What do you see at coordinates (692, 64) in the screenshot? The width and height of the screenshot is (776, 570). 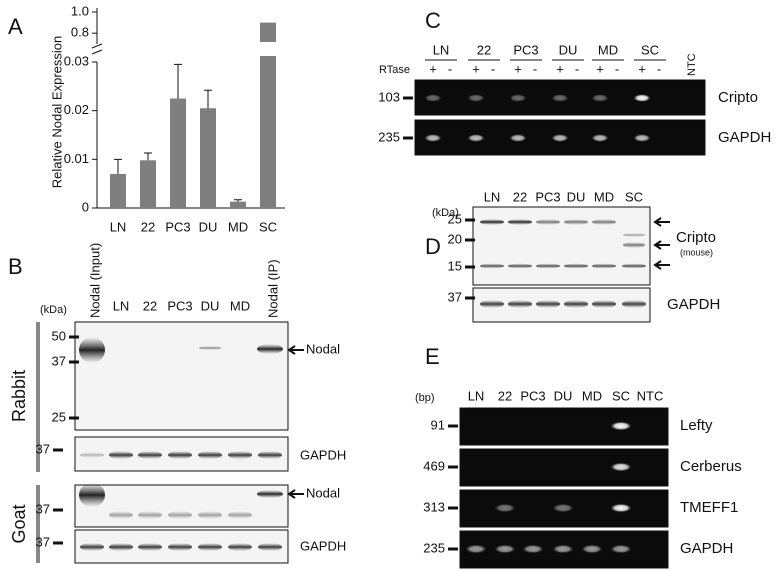 I see `lane-label: NTC` at bounding box center [692, 64].